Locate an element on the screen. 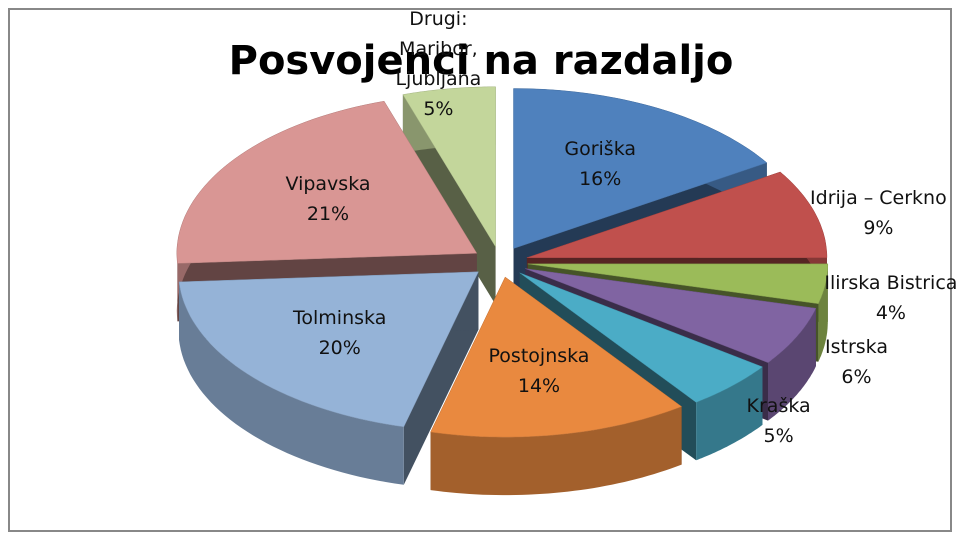 This screenshot has height=542, width=962. label-value: 14% is located at coordinates (539, 386).